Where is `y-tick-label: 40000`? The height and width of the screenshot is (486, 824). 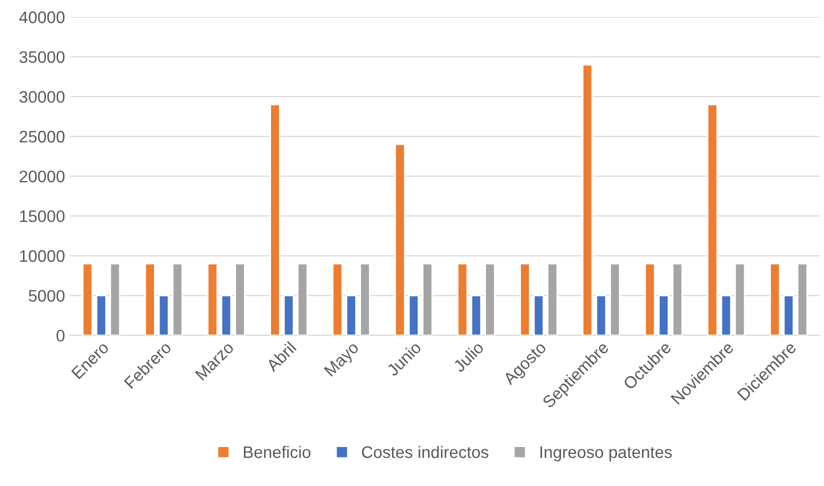
y-tick-label: 40000 is located at coordinates (42, 17).